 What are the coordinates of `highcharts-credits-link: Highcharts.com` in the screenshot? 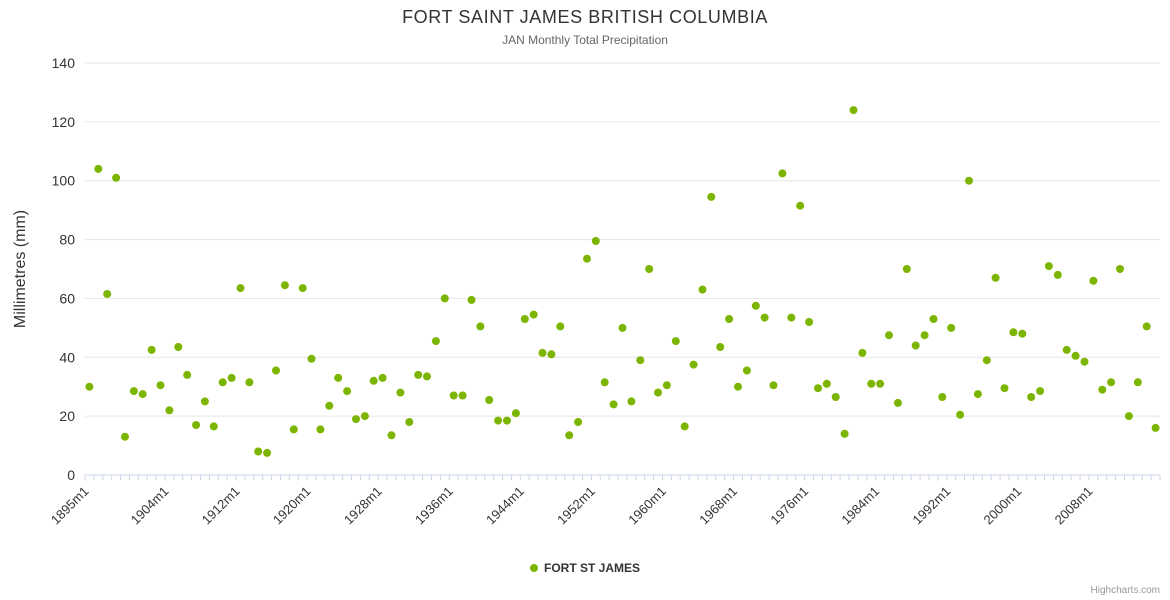 It's located at (1125, 590).